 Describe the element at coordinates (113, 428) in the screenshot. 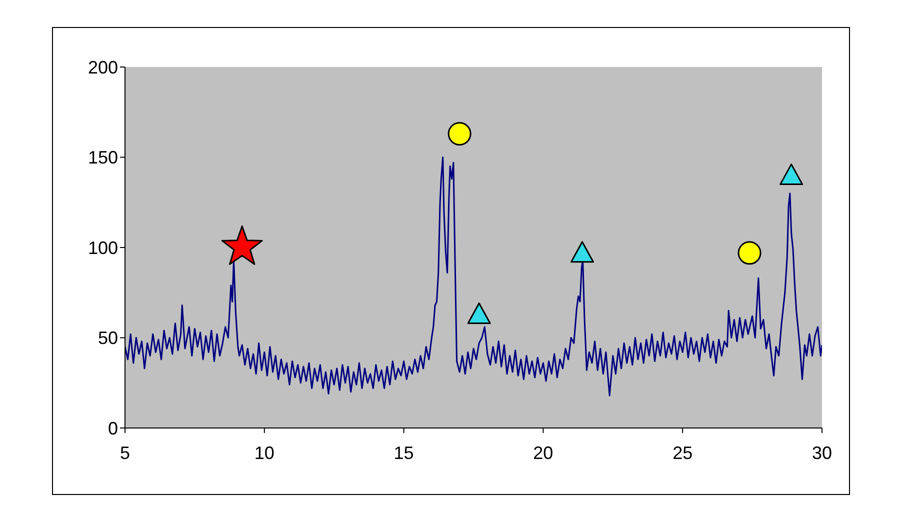

I see `y-tick-label: 0` at that location.